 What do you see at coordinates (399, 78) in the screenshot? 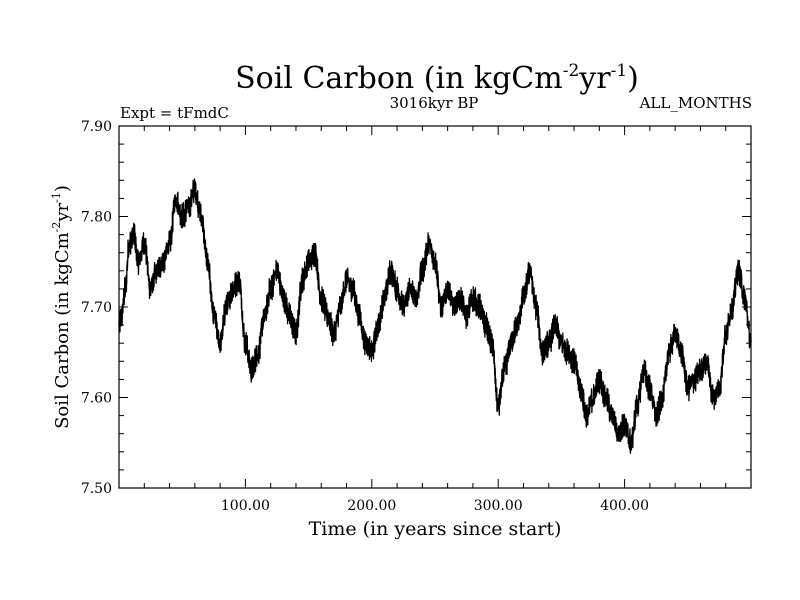
I see `chart-title-main: Soil Carbon (in kgCm` at bounding box center [399, 78].